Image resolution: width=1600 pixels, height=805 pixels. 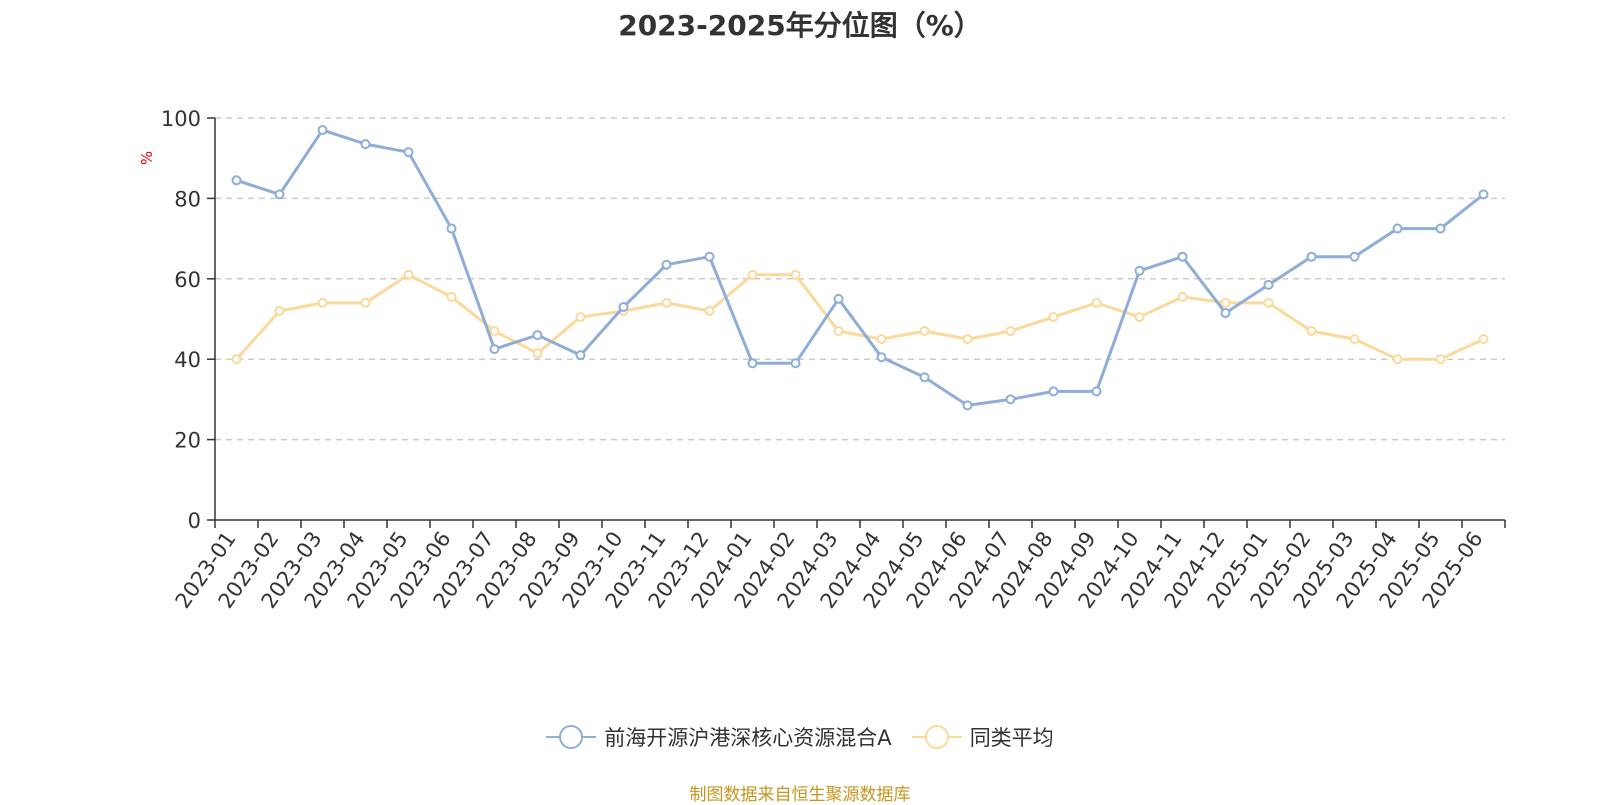 What do you see at coordinates (1011, 738) in the screenshot?
I see `legend-label: 同类平均` at bounding box center [1011, 738].